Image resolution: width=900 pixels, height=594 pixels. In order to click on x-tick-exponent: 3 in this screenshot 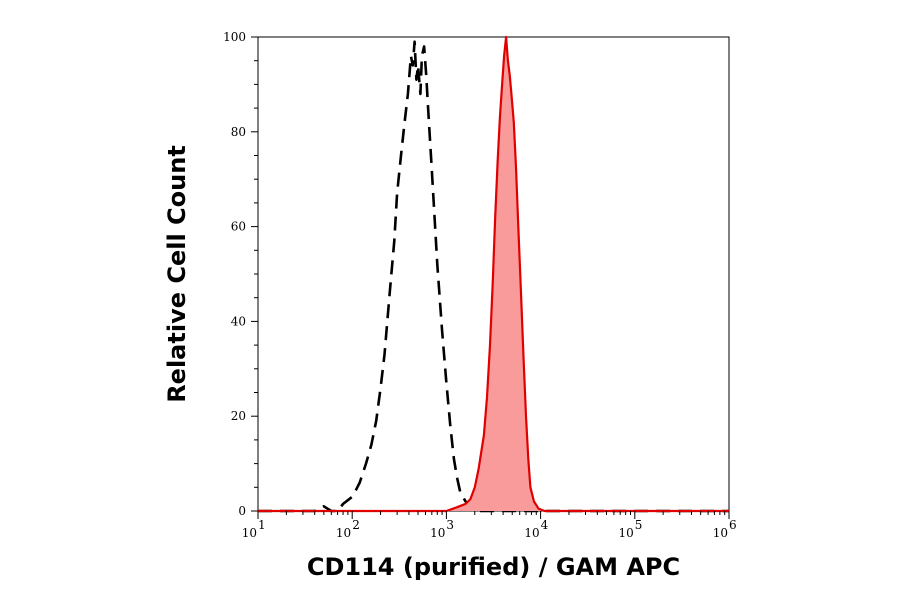, I will do `click(450, 525)`.